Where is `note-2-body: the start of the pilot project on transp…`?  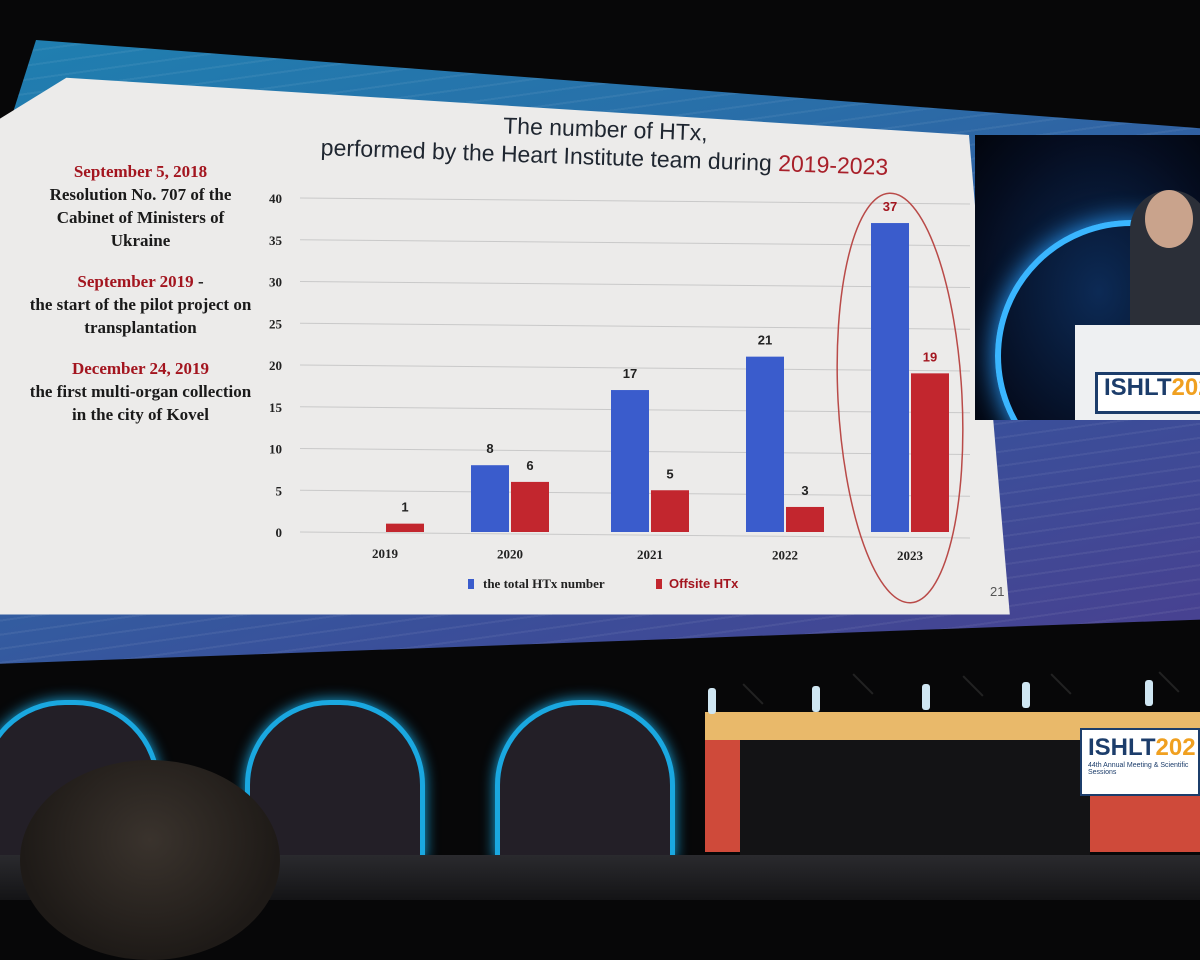 note-2-body: the start of the pilot project on transp… is located at coordinates (140, 316).